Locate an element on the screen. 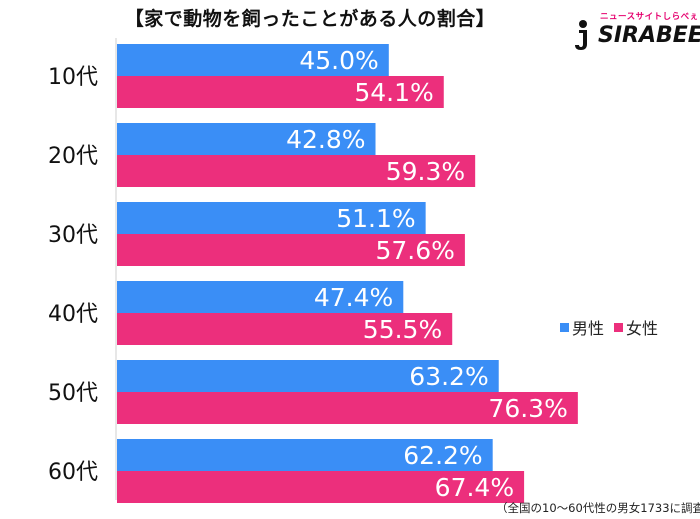 The width and height of the screenshot is (700, 519). logo-brand: SIRABEE is located at coordinates (649, 35).